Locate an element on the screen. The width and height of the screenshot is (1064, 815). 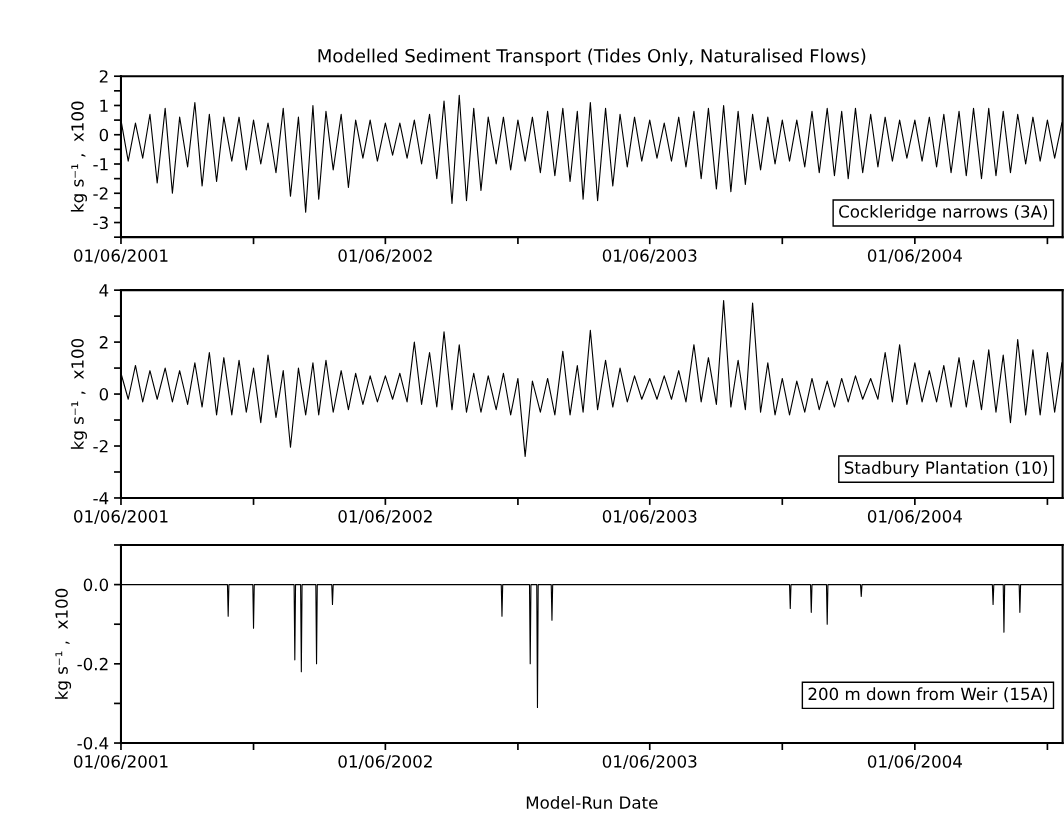
y-tick-label: 0.0 is located at coordinates (96, 585).